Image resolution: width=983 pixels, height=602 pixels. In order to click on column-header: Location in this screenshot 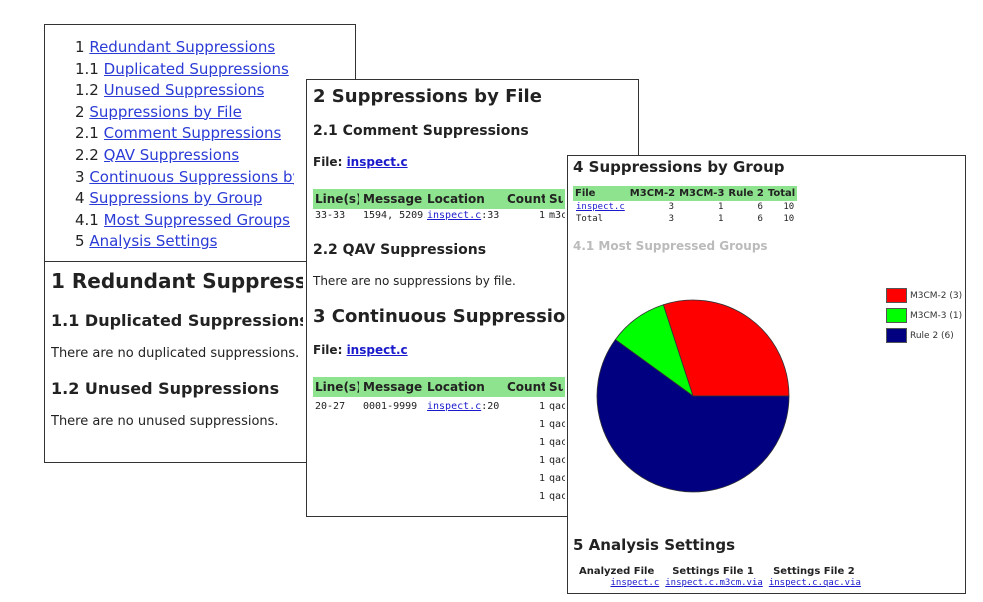, I will do `click(456, 199)`.